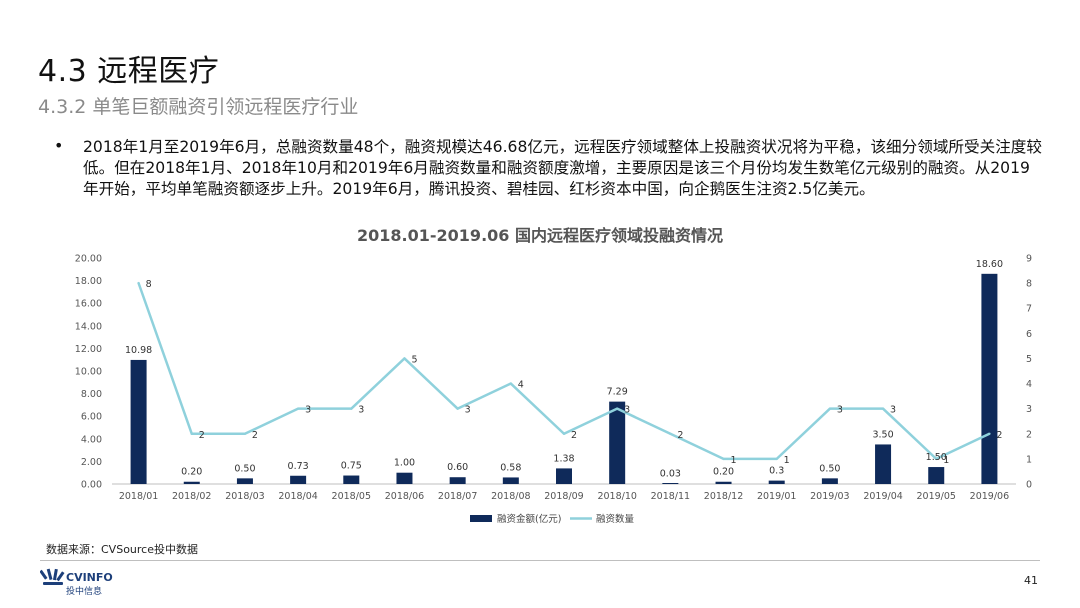  What do you see at coordinates (1029, 284) in the screenshot?
I see `y-right-tick-label: 8` at bounding box center [1029, 284].